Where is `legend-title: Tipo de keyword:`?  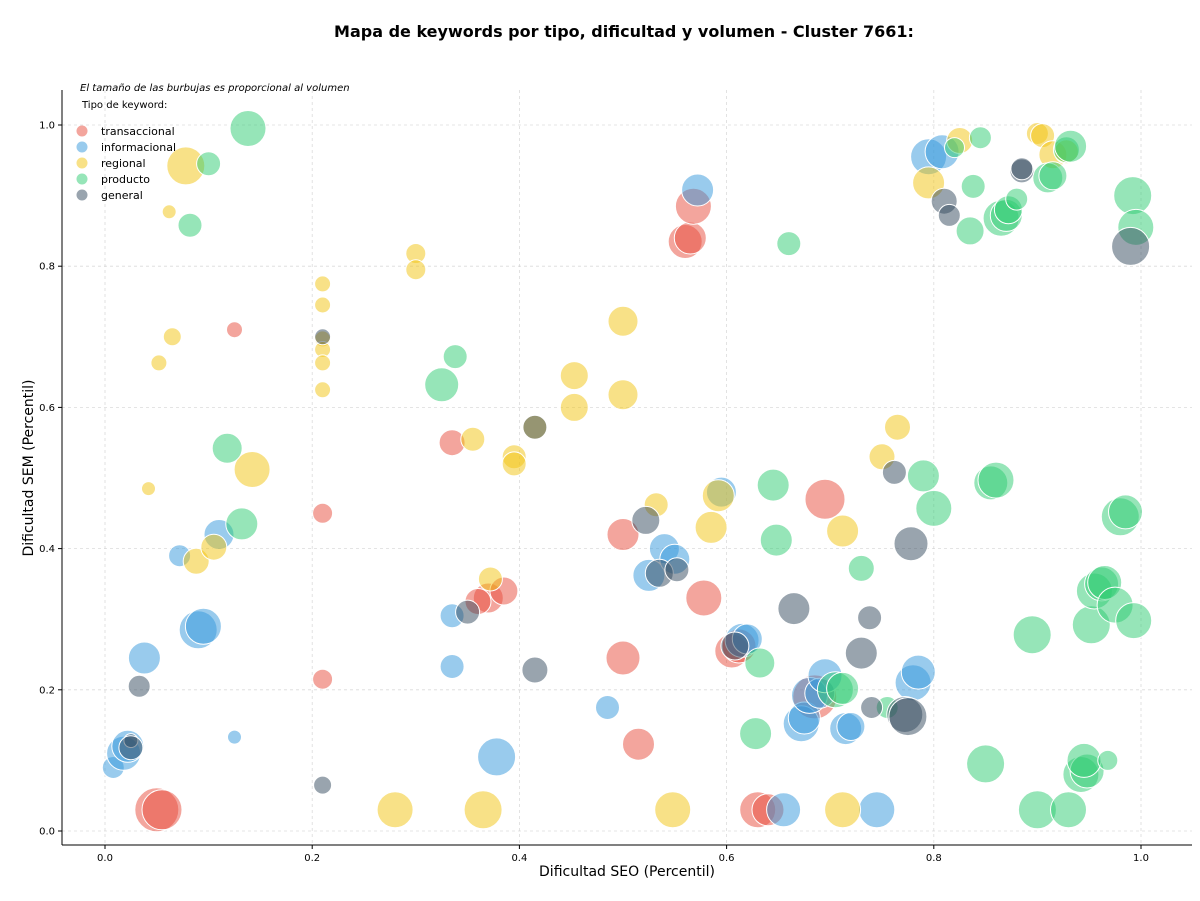 legend-title: Tipo de keyword: is located at coordinates (124, 105).